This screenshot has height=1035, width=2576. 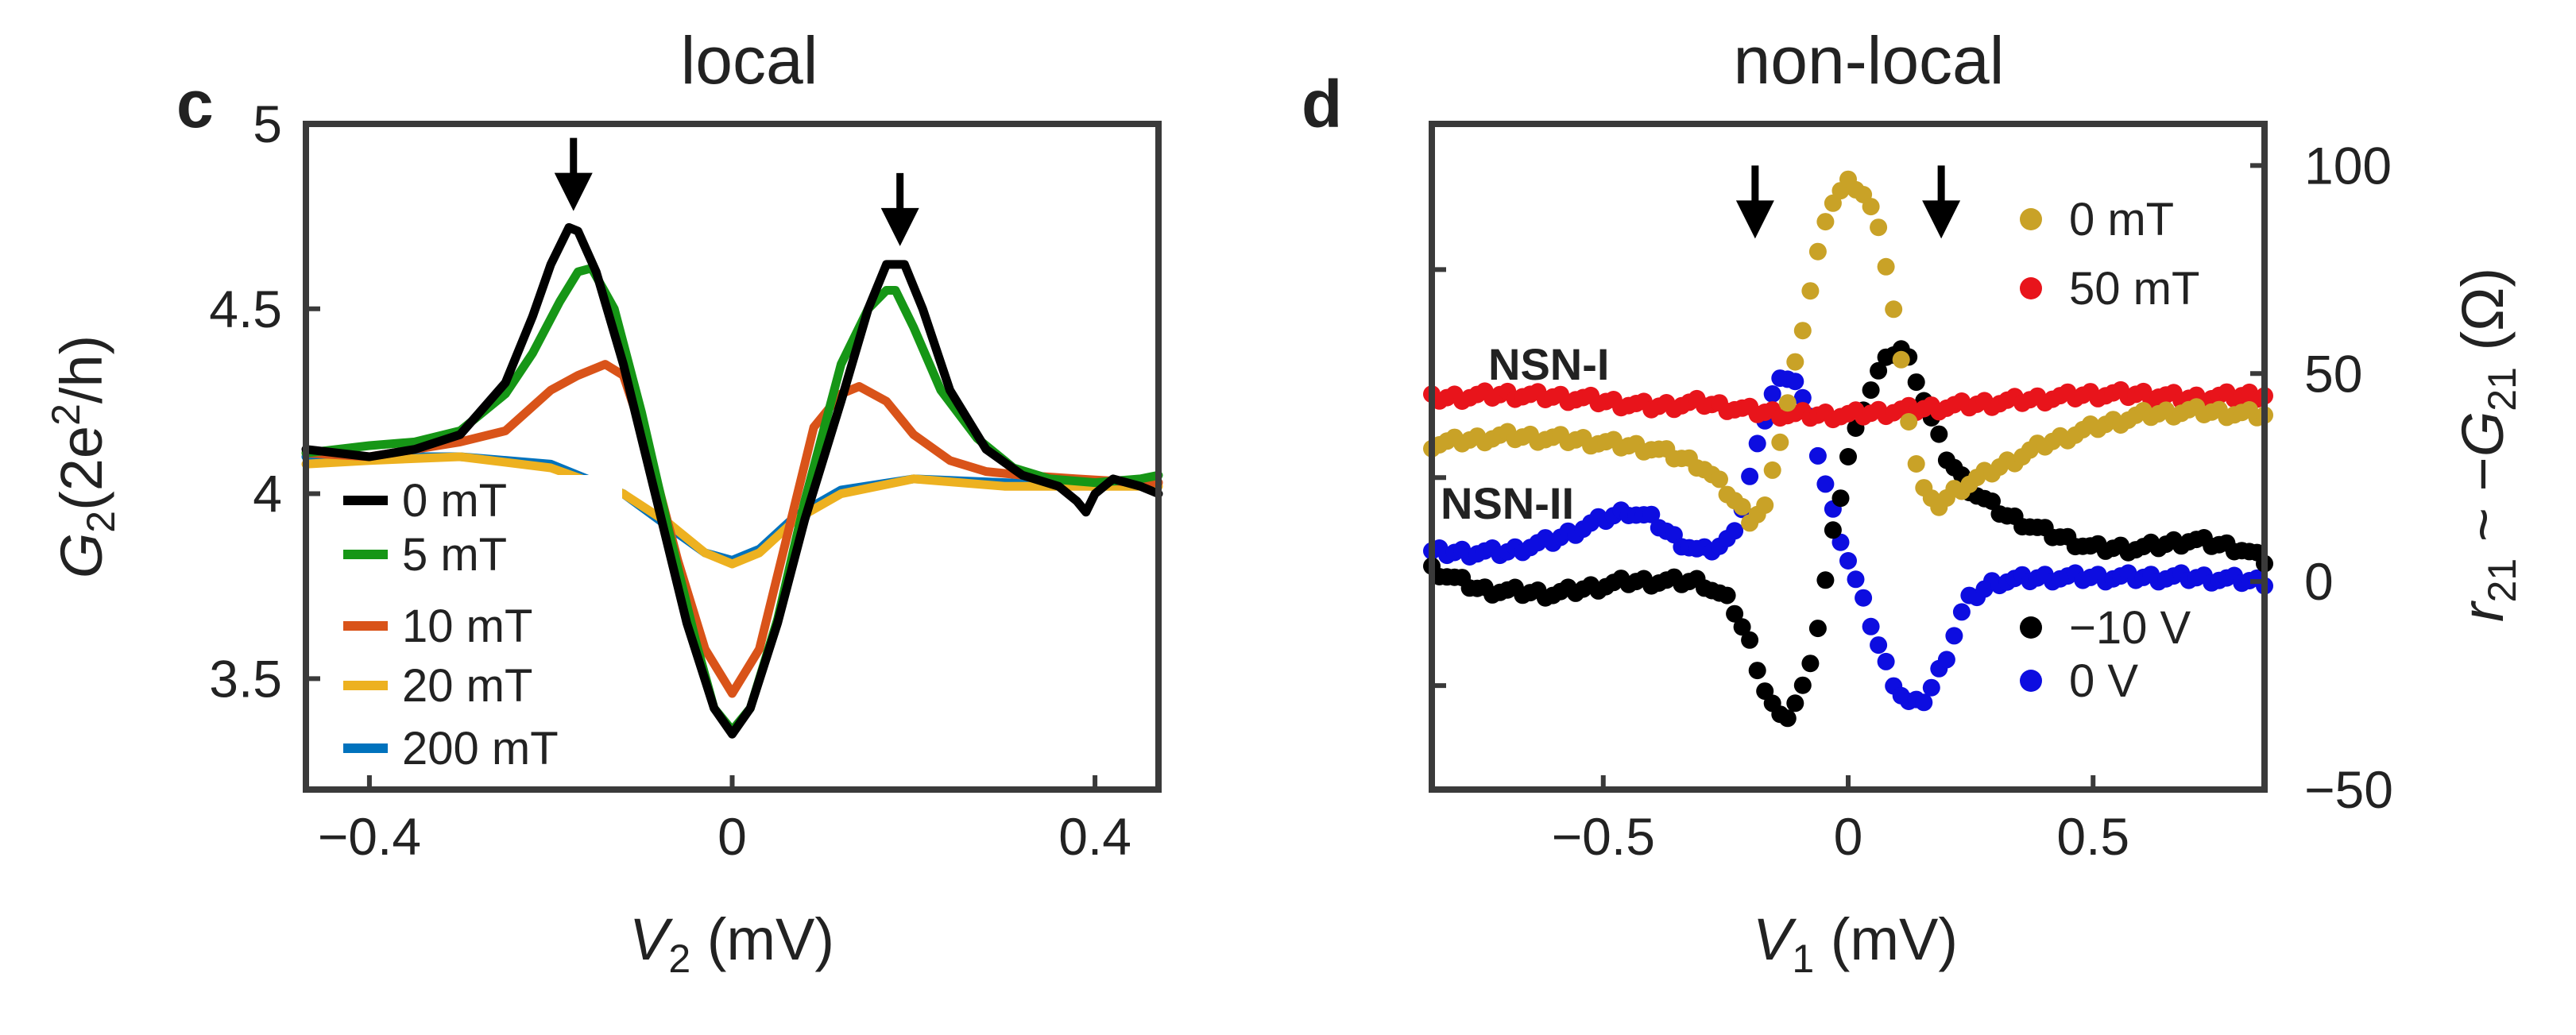 I want to click on c-ytick-label: 3.5, so click(x=245, y=679).